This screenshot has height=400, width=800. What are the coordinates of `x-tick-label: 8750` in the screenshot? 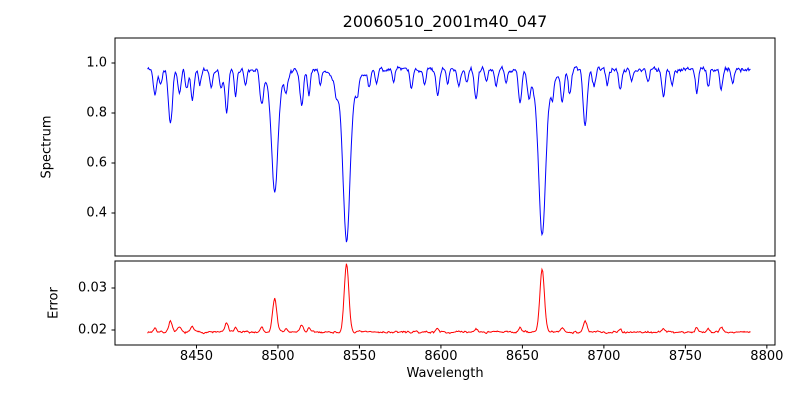 It's located at (685, 356).